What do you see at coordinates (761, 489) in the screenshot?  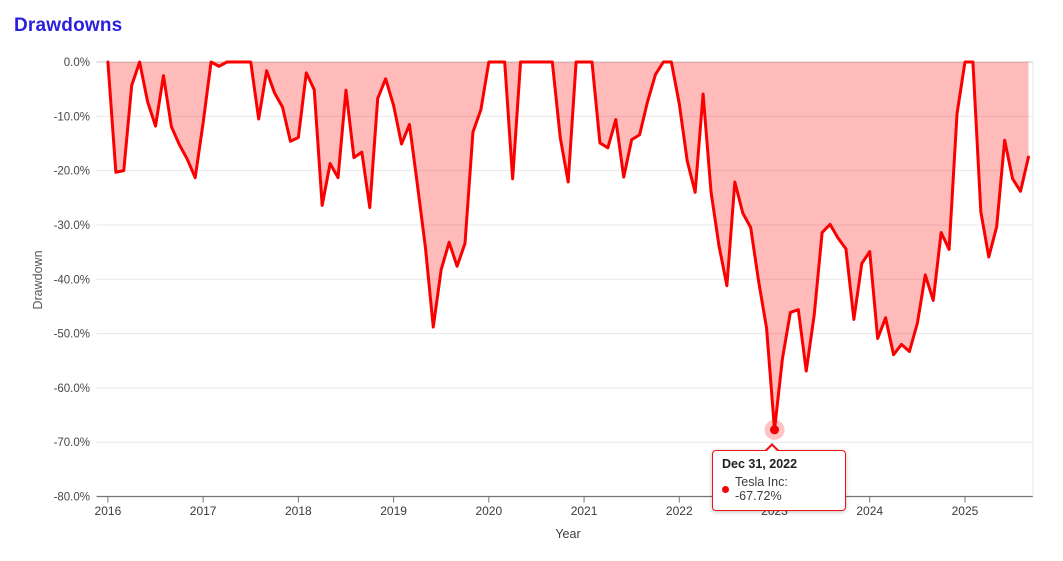 I see `tooltip-series-value: Tesla Inc: -67.72%` at bounding box center [761, 489].